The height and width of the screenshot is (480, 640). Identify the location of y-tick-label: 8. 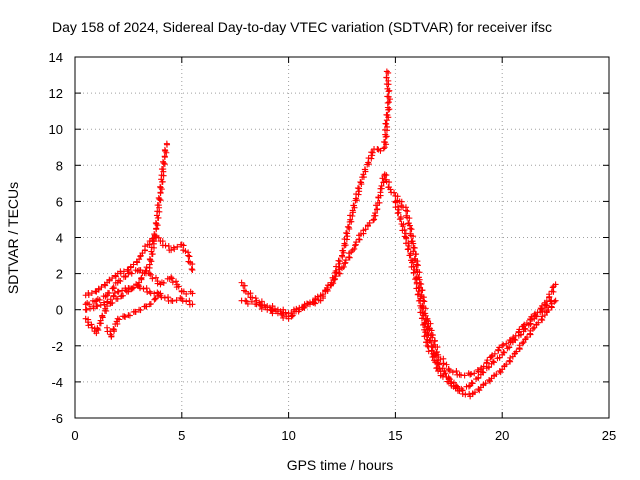
(59, 165).